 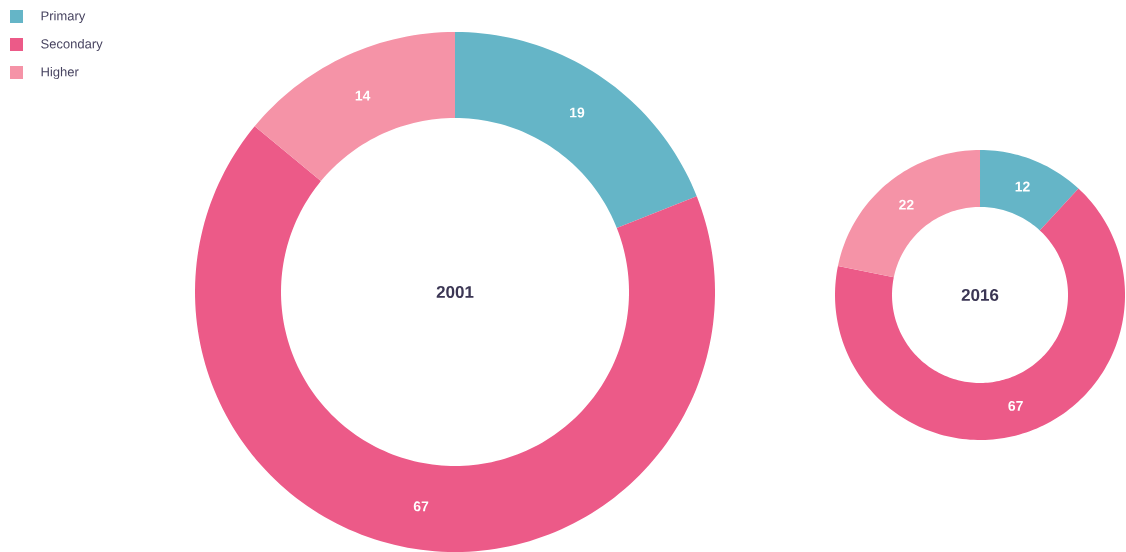 I want to click on data-label: 22, so click(x=906, y=204).